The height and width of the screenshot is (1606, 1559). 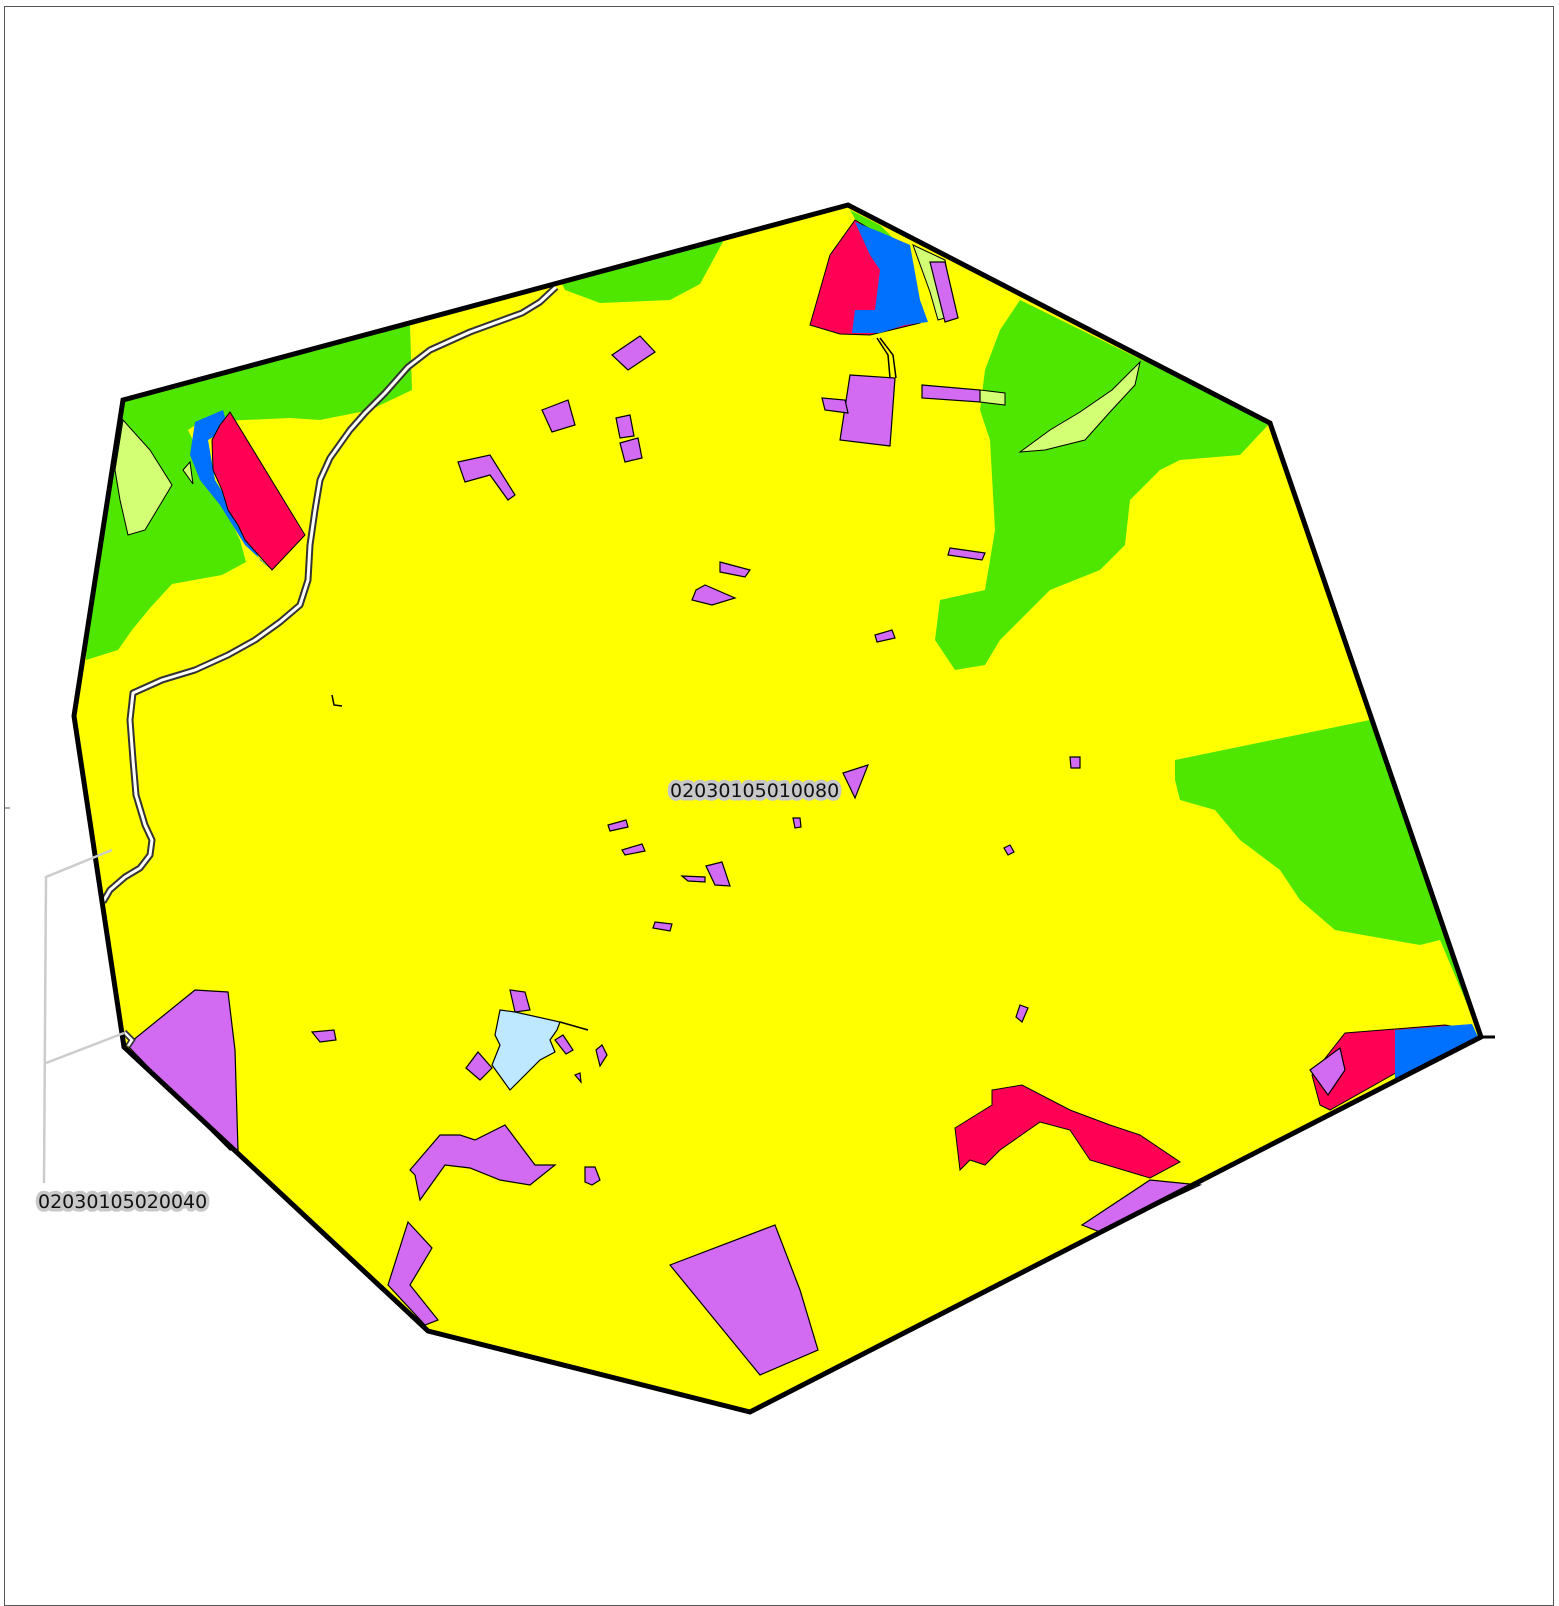 I want to click on wetland-parcel-top, so click(x=890, y=277).